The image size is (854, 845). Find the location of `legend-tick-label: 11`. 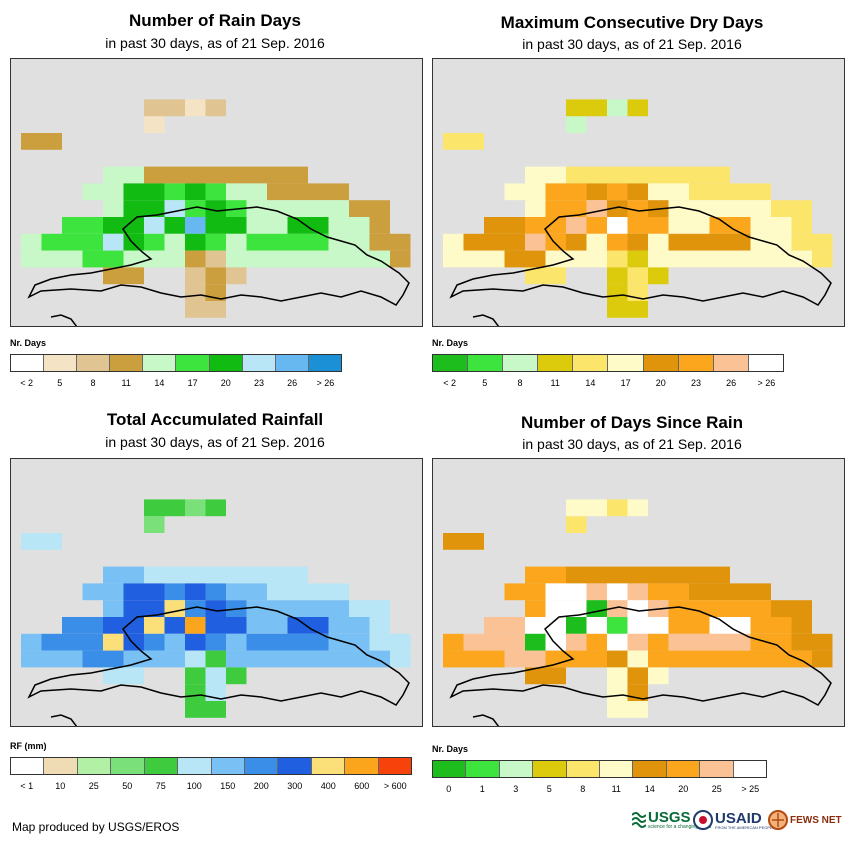

legend-tick-label: 11 is located at coordinates (555, 383).